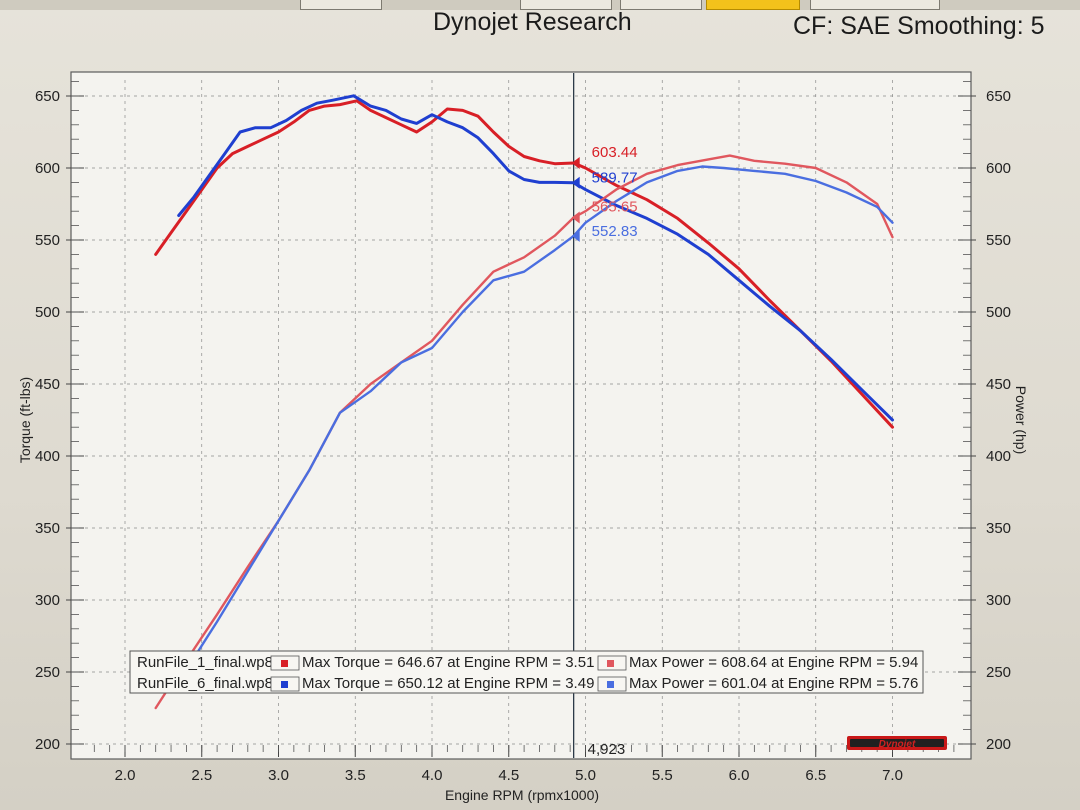  I want to click on y-left-tick-label: 300, so click(47, 600).